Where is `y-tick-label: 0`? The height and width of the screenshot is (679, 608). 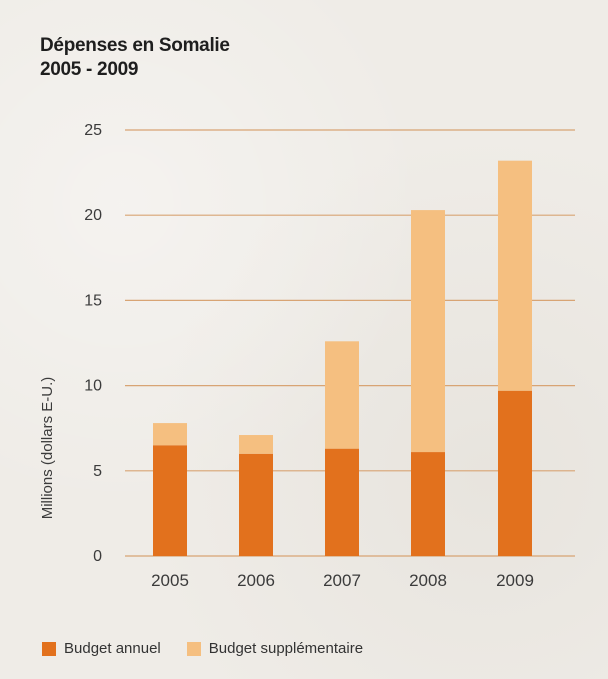
y-tick-label: 0 is located at coordinates (97, 556).